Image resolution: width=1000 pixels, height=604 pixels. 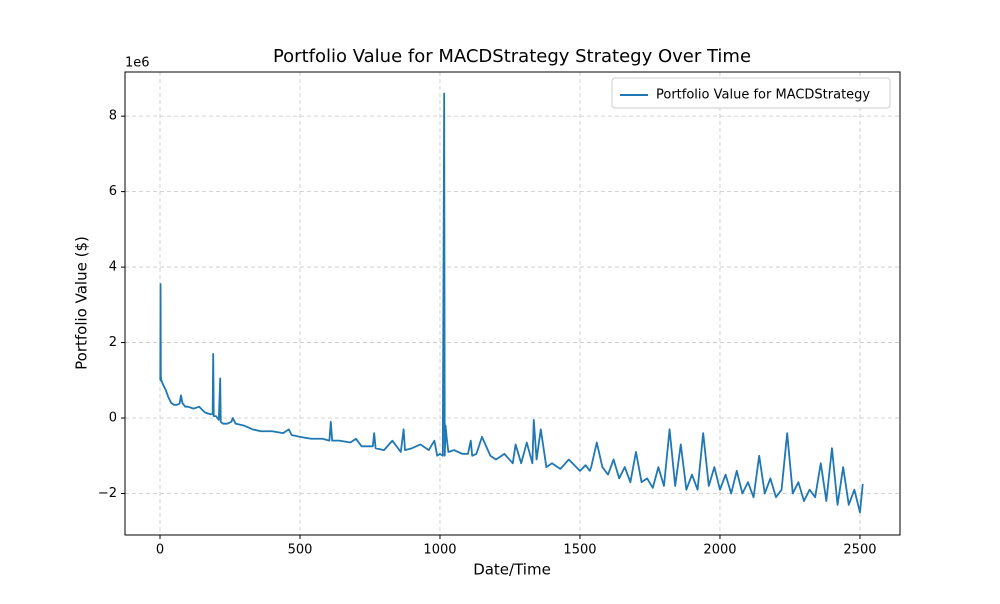 What do you see at coordinates (719, 550) in the screenshot?
I see `x-tick-label: 2000` at bounding box center [719, 550].